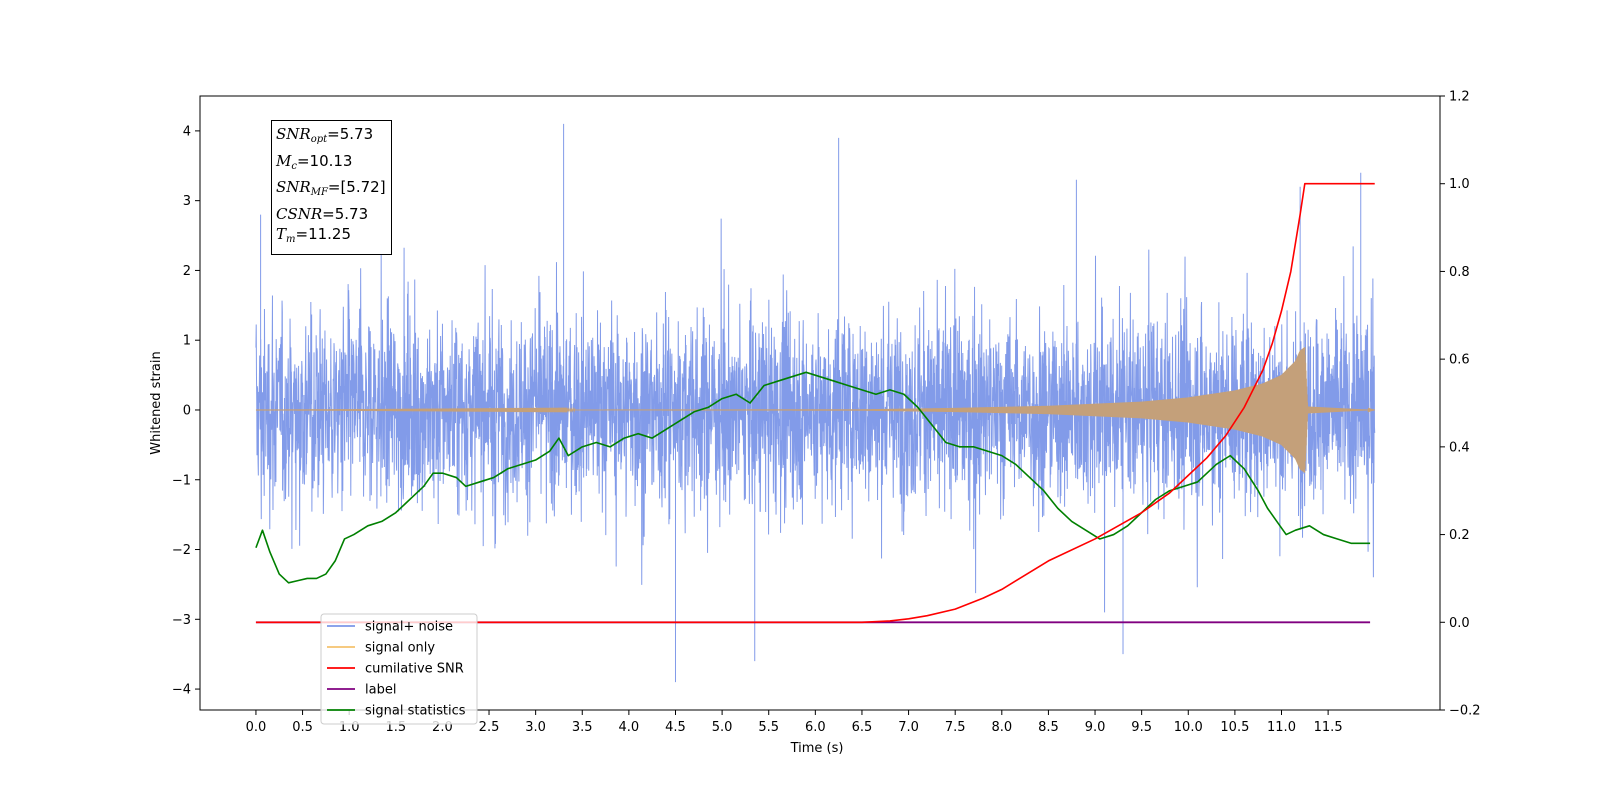 Image resolution: width=1600 pixels, height=800 pixels. What do you see at coordinates (722, 727) in the screenshot?
I see `x-tick-label: 5.0` at bounding box center [722, 727].